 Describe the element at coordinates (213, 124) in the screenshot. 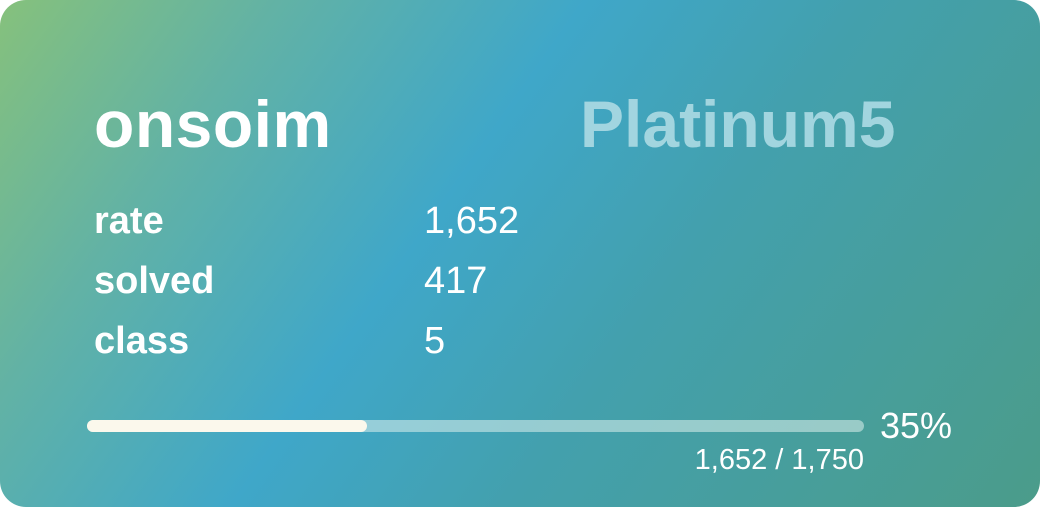

I see `user-handle: onsoim` at that location.